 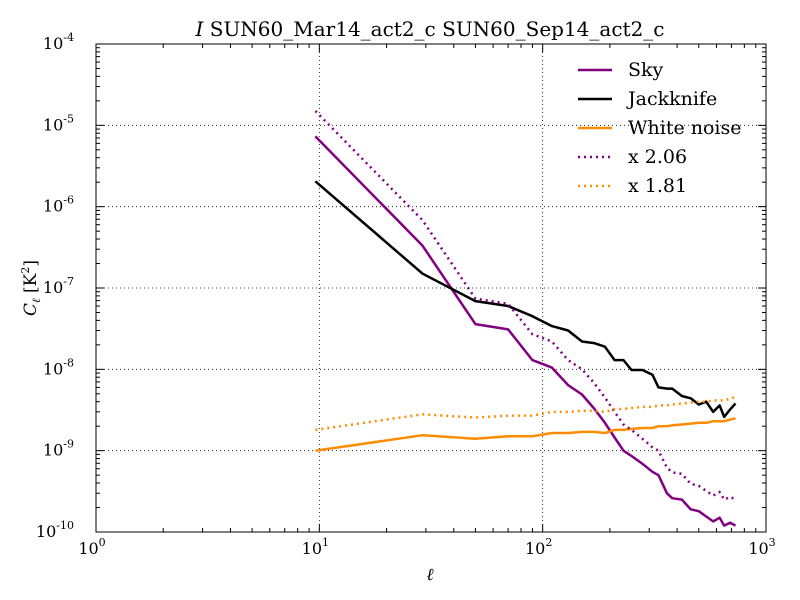 What do you see at coordinates (31, 309) in the screenshot?
I see `y-axis-label-main: C` at bounding box center [31, 309].